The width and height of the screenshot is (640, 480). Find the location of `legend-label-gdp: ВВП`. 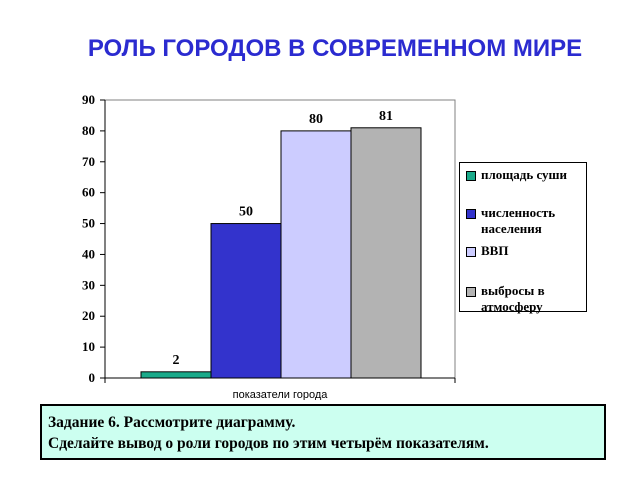

legend-label-gdp: ВВП is located at coordinates (495, 250).